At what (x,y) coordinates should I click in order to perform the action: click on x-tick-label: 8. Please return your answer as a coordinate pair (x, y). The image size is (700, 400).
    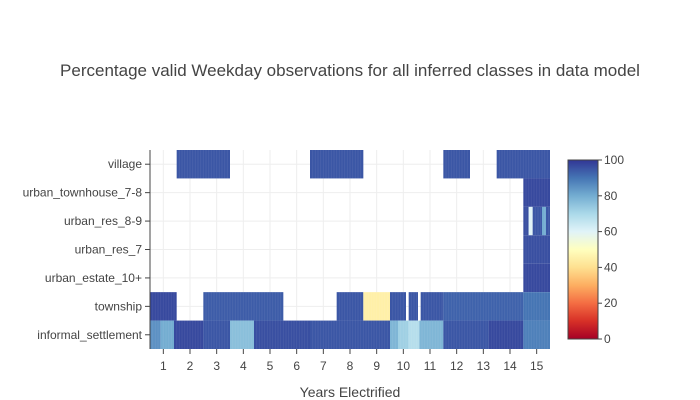
    Looking at the image, I should click on (350, 366).